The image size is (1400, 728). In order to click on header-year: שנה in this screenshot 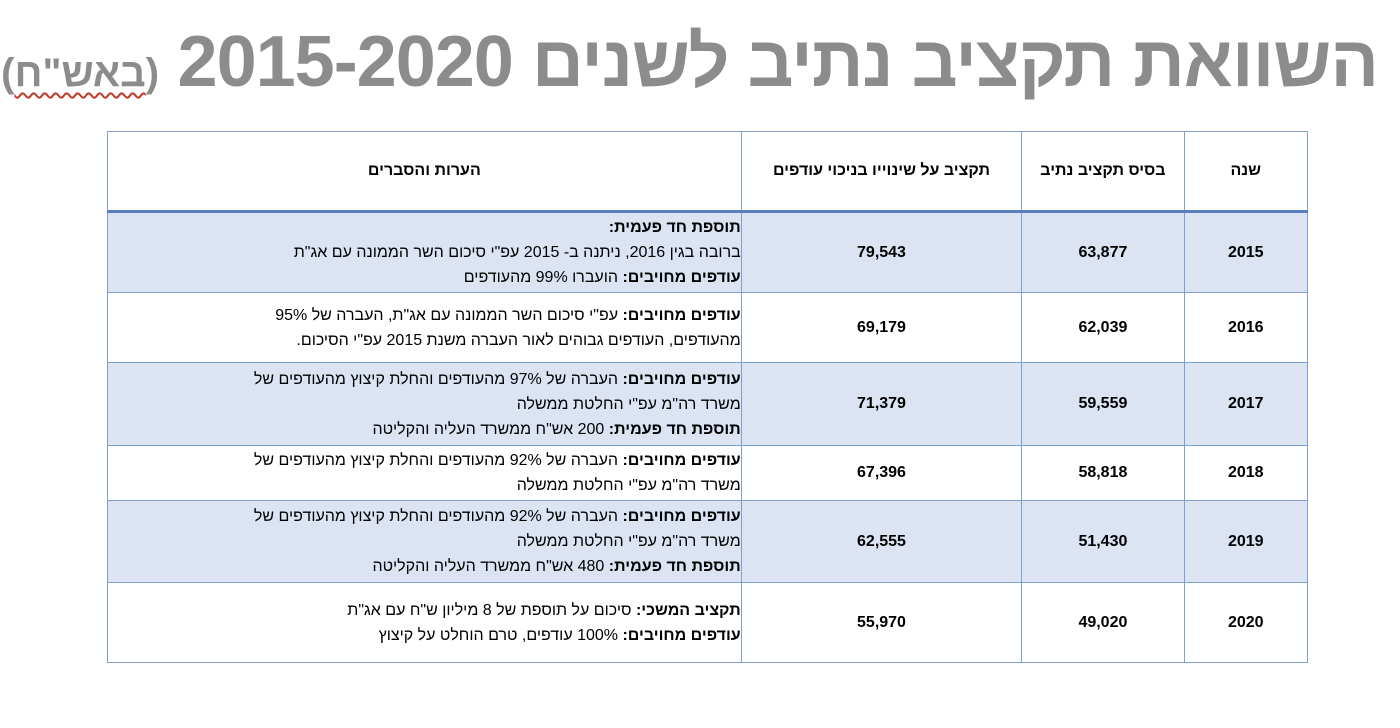, I will do `click(1246, 172)`.